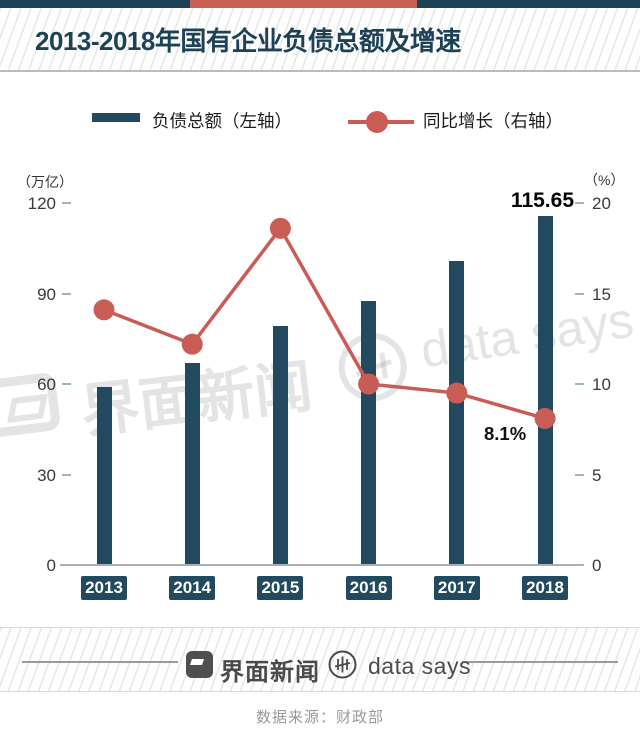 This screenshot has width=640, height=749. What do you see at coordinates (104, 476) in the screenshot?
I see `bar-2013` at bounding box center [104, 476].